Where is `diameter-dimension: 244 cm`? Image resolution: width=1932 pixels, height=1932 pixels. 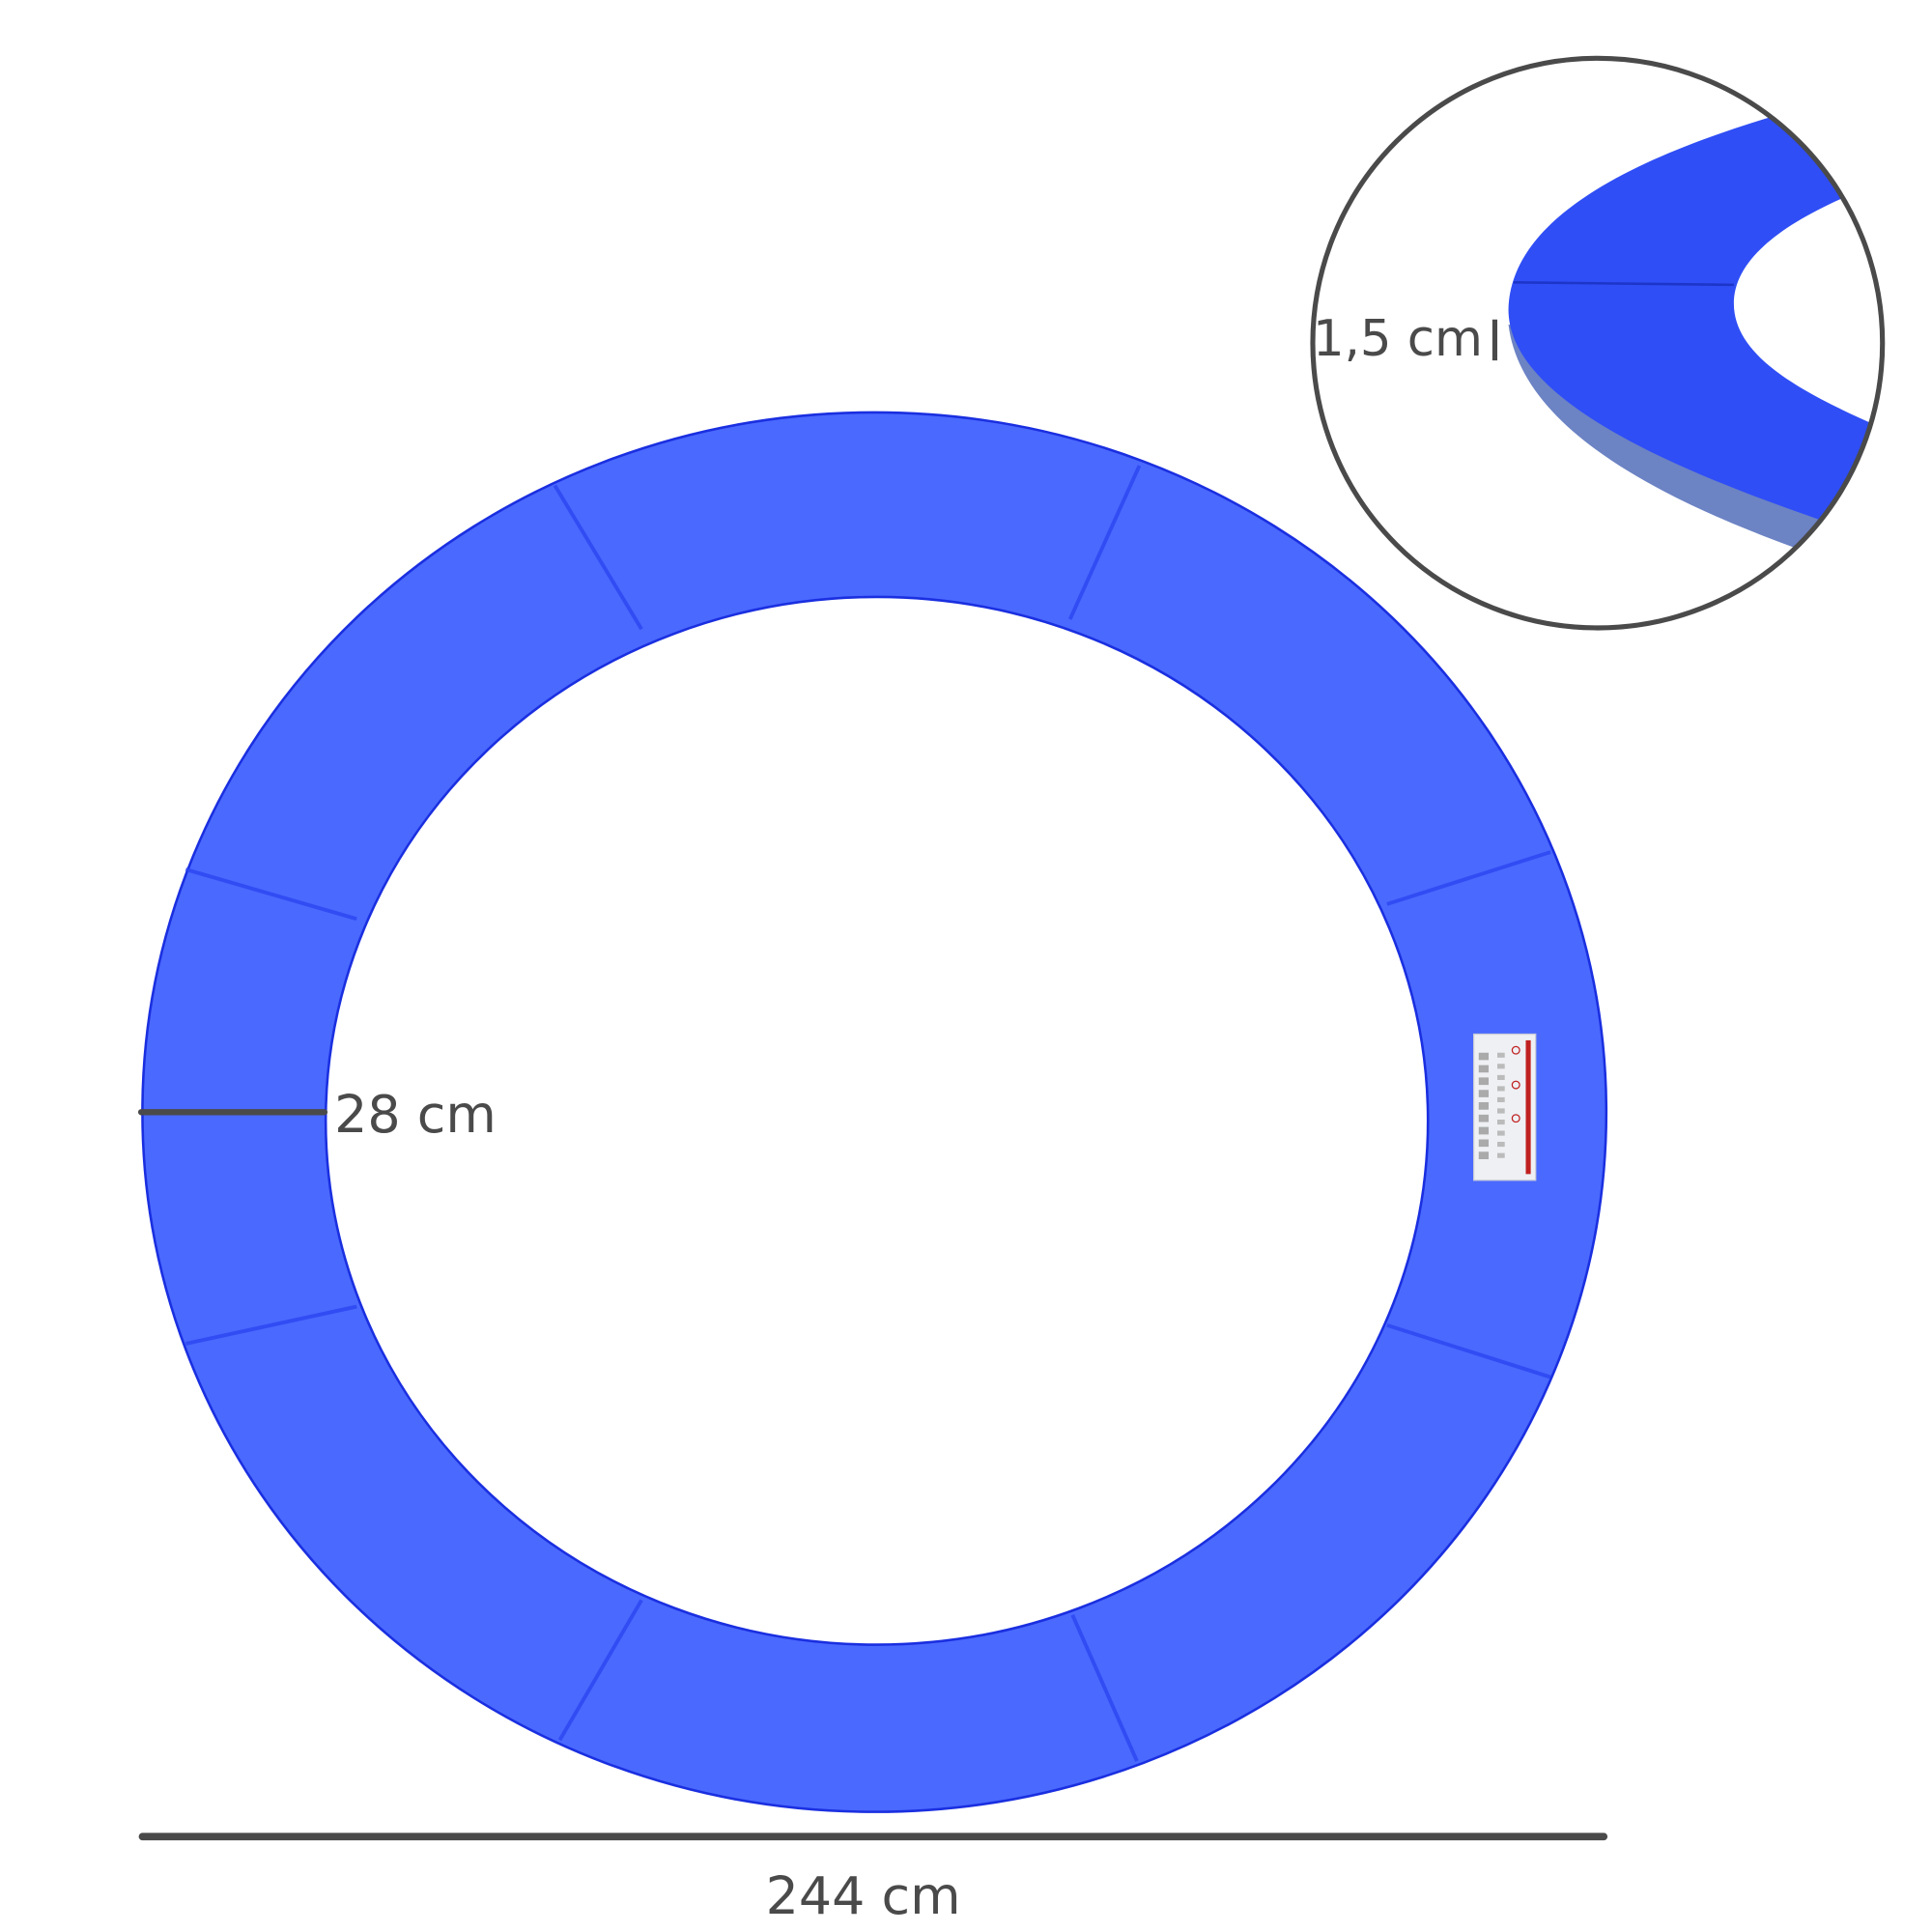 diameter-dimension: 244 cm is located at coordinates (873, 1879).